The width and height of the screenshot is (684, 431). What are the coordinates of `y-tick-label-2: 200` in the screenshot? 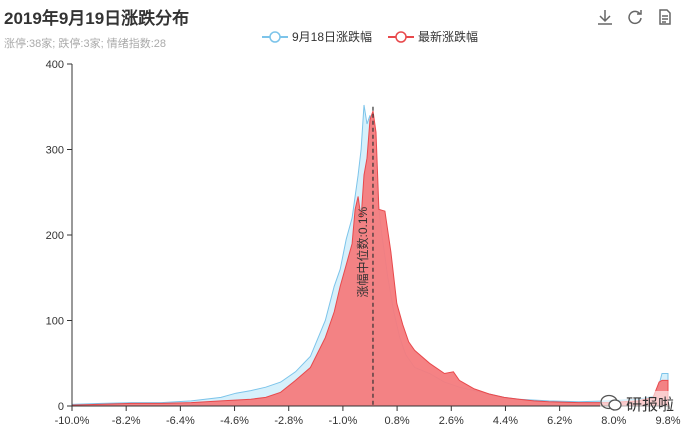 It's located at (55, 236).